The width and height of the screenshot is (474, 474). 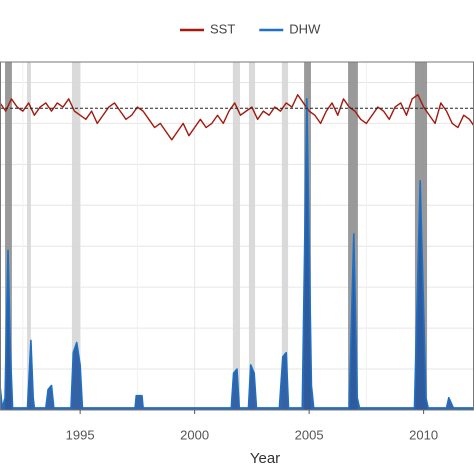 What do you see at coordinates (265, 458) in the screenshot?
I see `x-axis-label: Year` at bounding box center [265, 458].